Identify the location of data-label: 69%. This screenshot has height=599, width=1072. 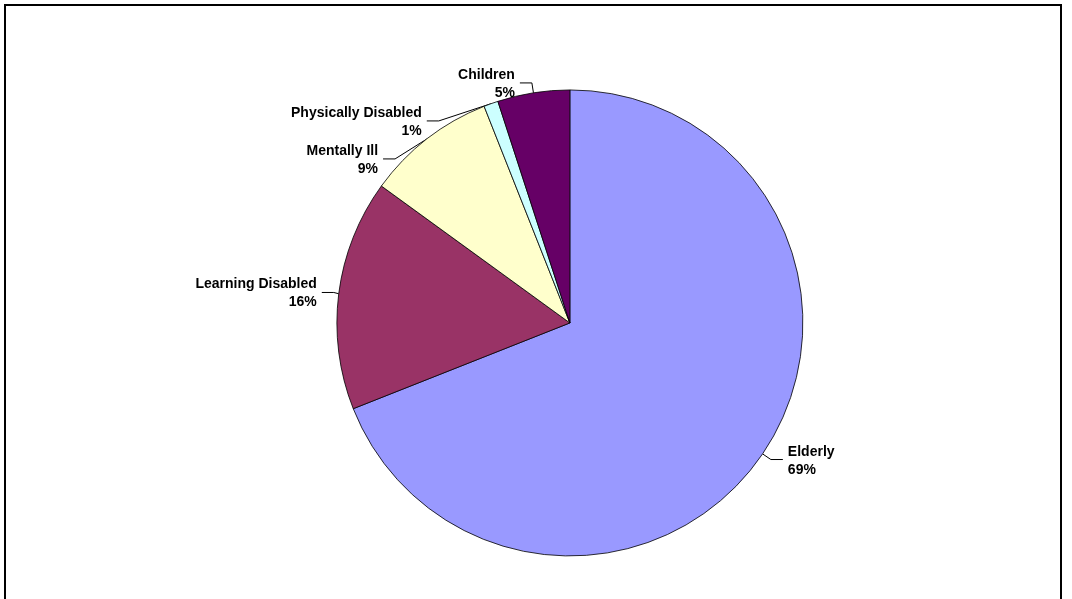
(802, 468).